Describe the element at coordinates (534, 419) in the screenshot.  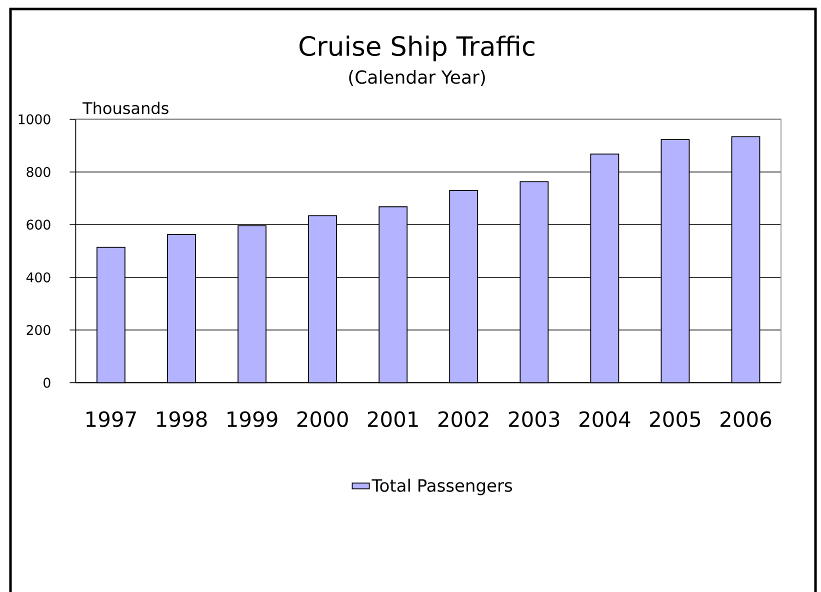
I see `x-tick-label: 2003` at that location.